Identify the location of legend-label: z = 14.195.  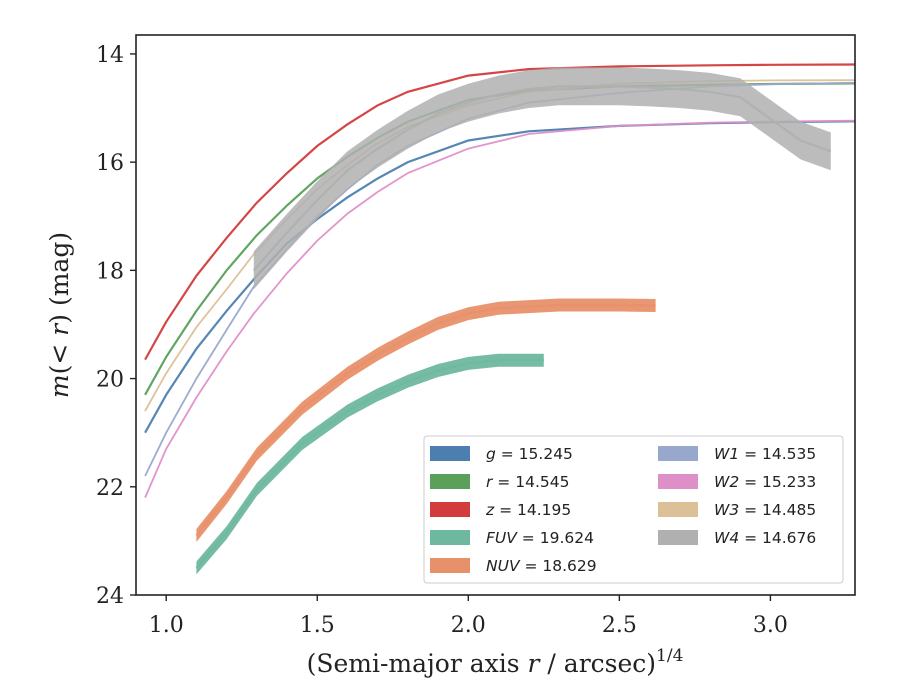
(528, 510).